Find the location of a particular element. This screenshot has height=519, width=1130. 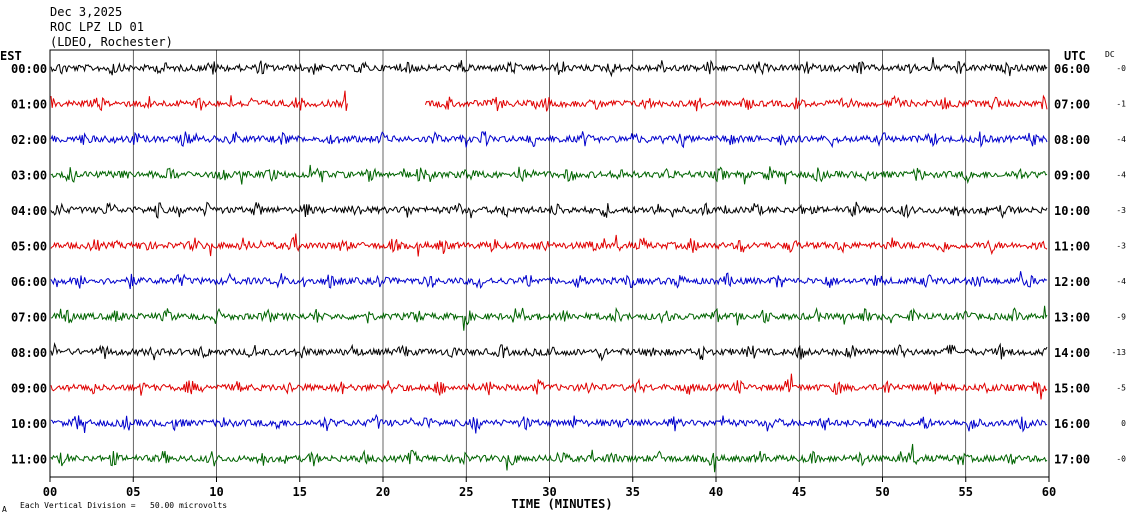

est-hour-label: 01:00 is located at coordinates (29, 105).